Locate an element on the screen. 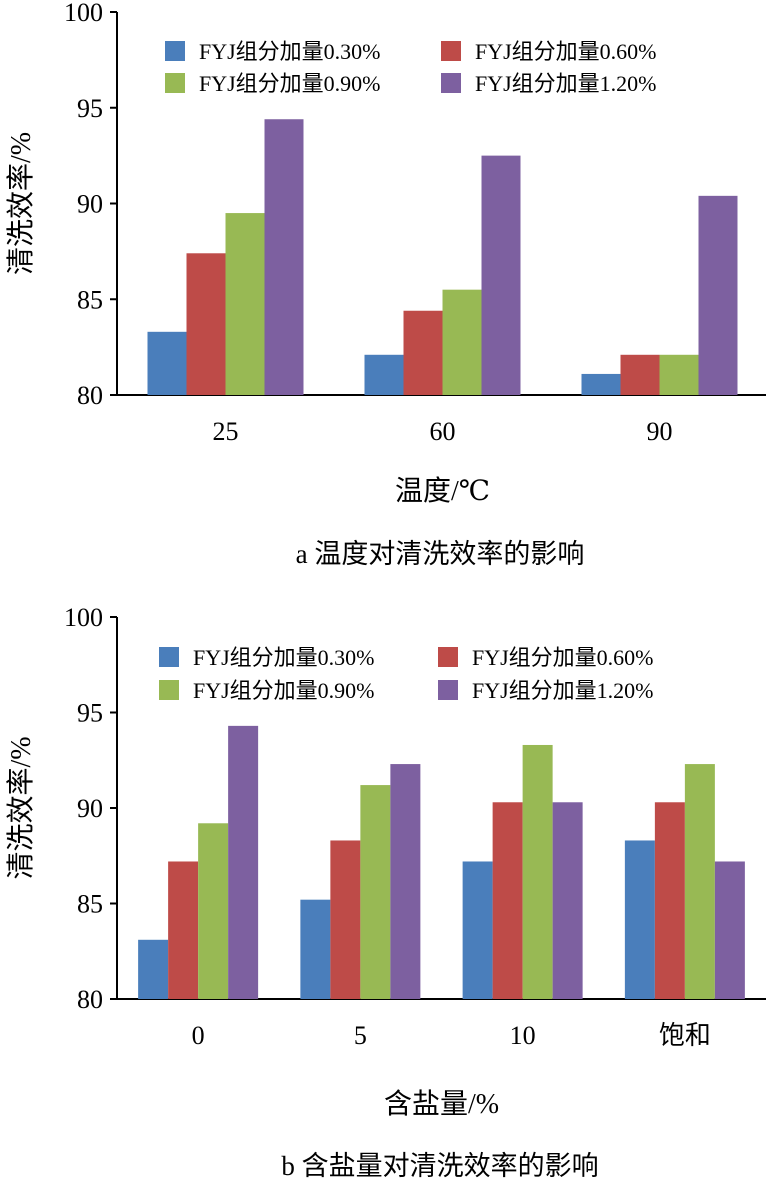  x-tick-label: 90 is located at coordinates (660, 431).